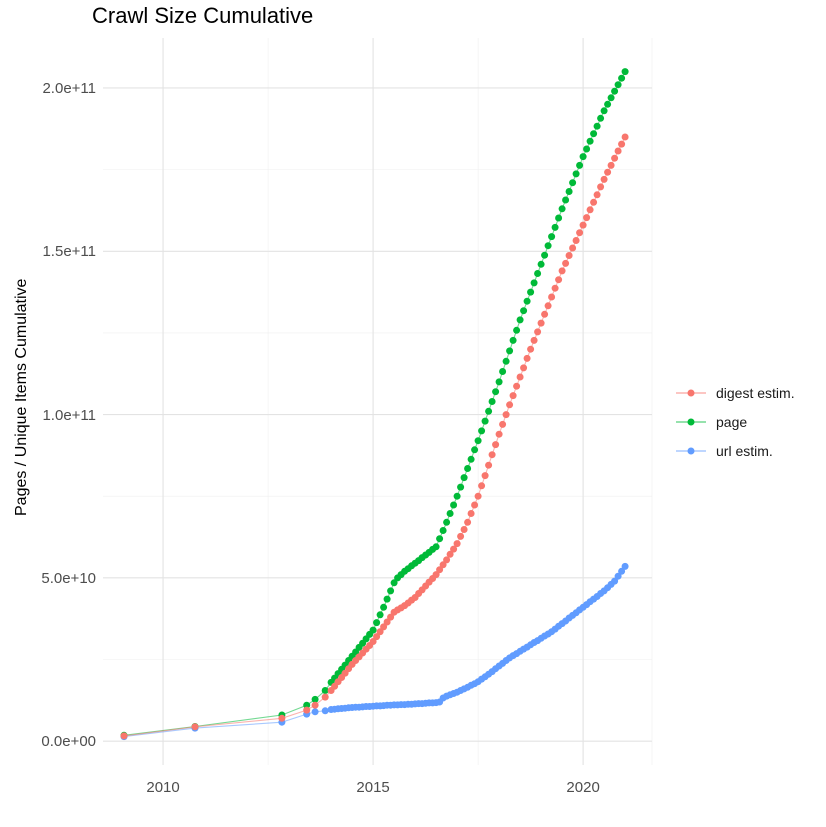 This screenshot has width=826, height=827. I want to click on legend-item: url estim., so click(734, 450).